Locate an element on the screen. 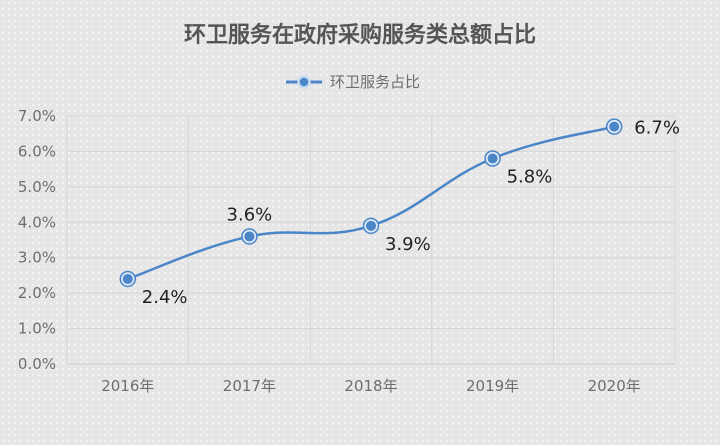 The width and height of the screenshot is (720, 445). legend-label: 环卫服务占比 is located at coordinates (375, 82).